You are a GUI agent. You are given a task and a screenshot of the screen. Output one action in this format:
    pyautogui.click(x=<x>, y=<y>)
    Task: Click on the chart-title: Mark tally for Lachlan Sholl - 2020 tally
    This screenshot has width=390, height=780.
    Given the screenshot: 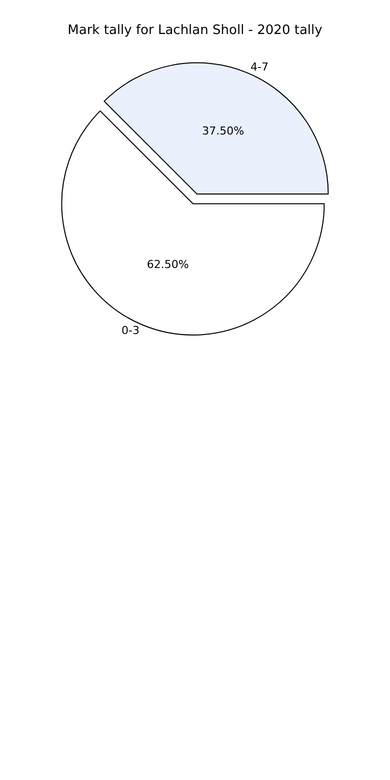 What is the action you would take?
    pyautogui.click(x=195, y=30)
    